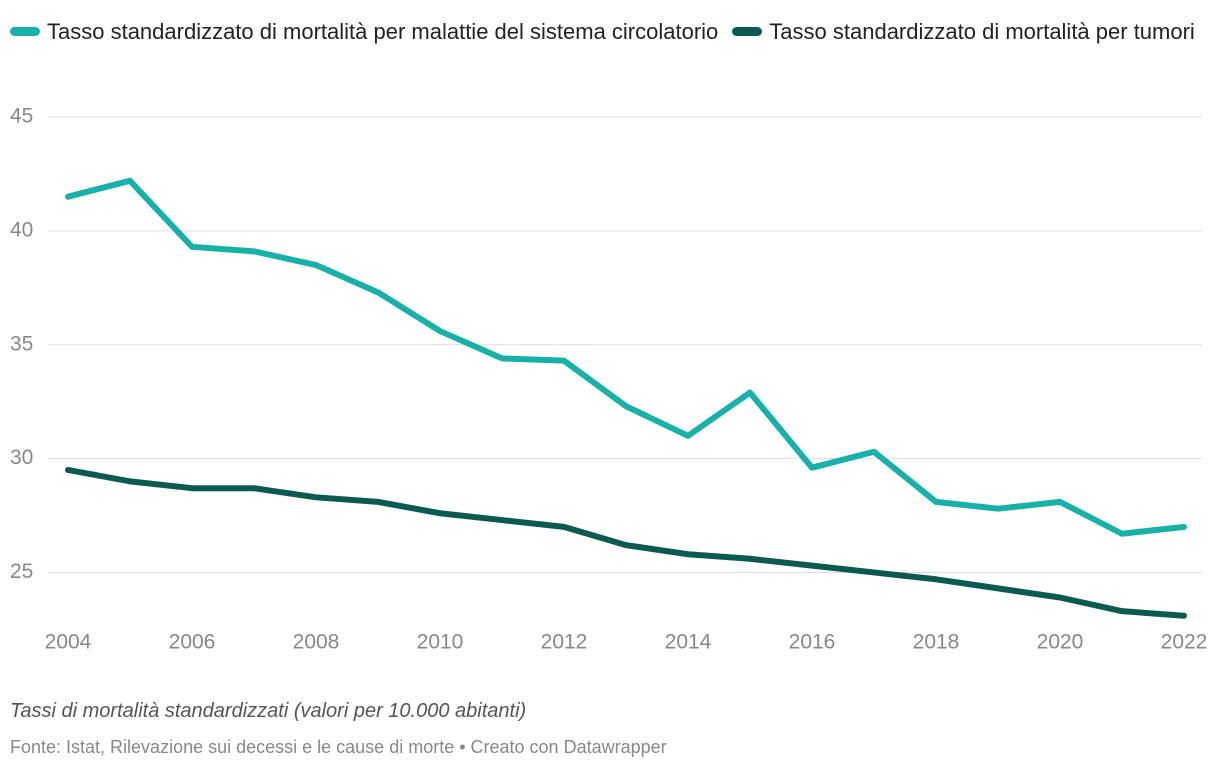  Describe the element at coordinates (440, 642) in the screenshot. I see `x-tick-label: 2010` at that location.